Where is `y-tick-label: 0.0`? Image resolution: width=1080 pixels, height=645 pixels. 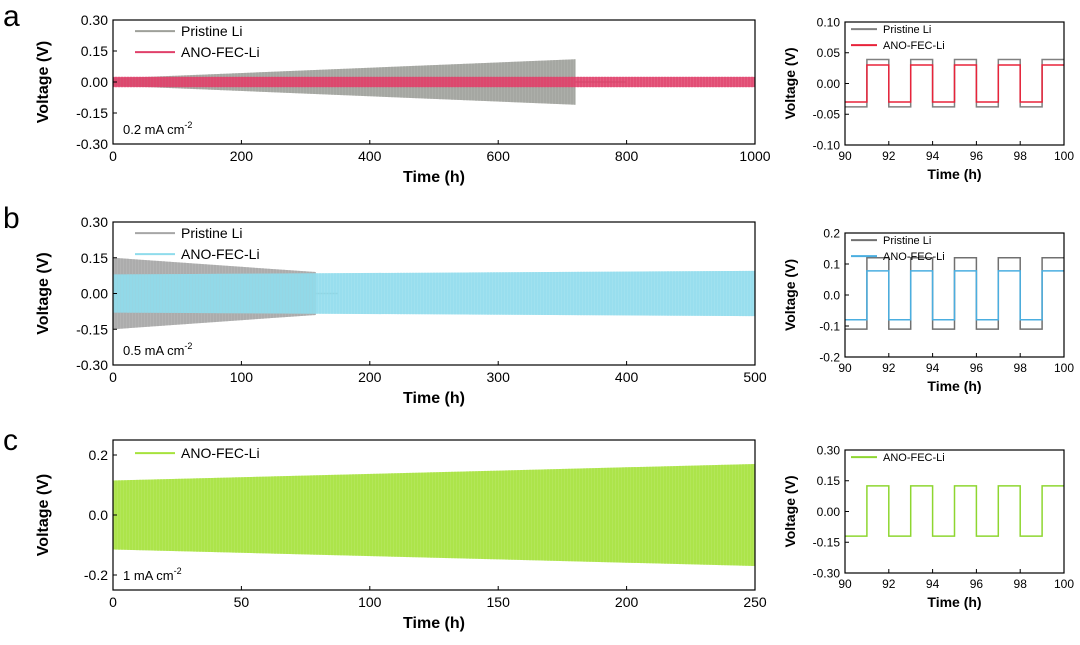
y-tick-label: 0.0 is located at coordinates (831, 295).